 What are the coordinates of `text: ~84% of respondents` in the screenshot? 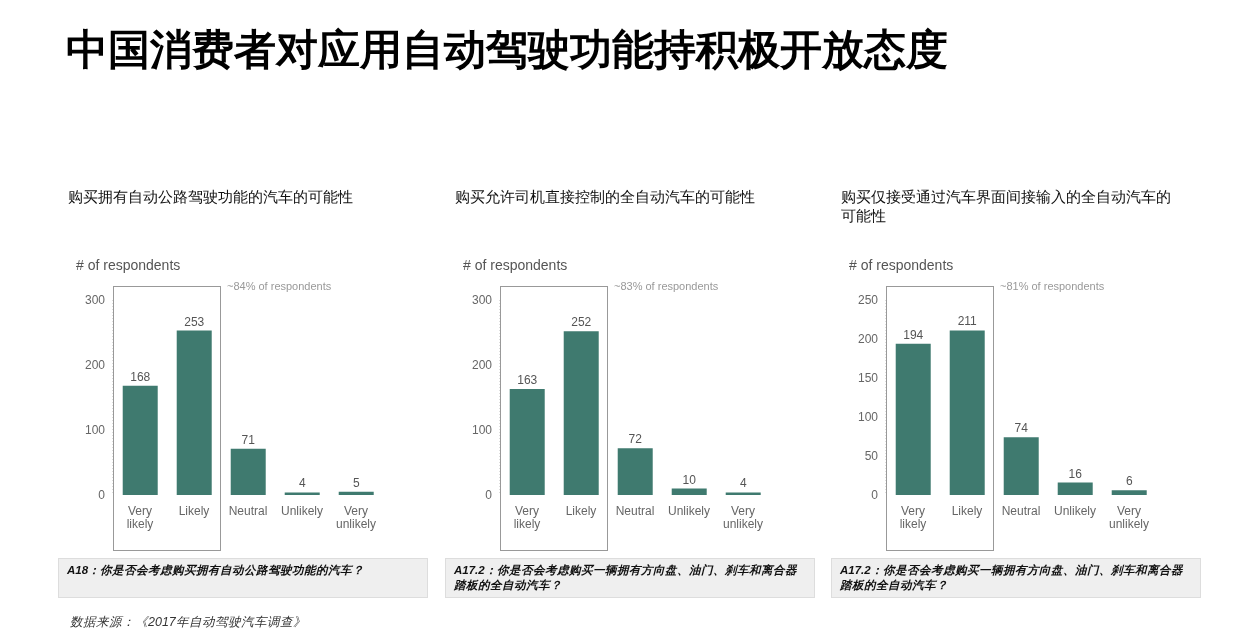 It's located at (279, 286).